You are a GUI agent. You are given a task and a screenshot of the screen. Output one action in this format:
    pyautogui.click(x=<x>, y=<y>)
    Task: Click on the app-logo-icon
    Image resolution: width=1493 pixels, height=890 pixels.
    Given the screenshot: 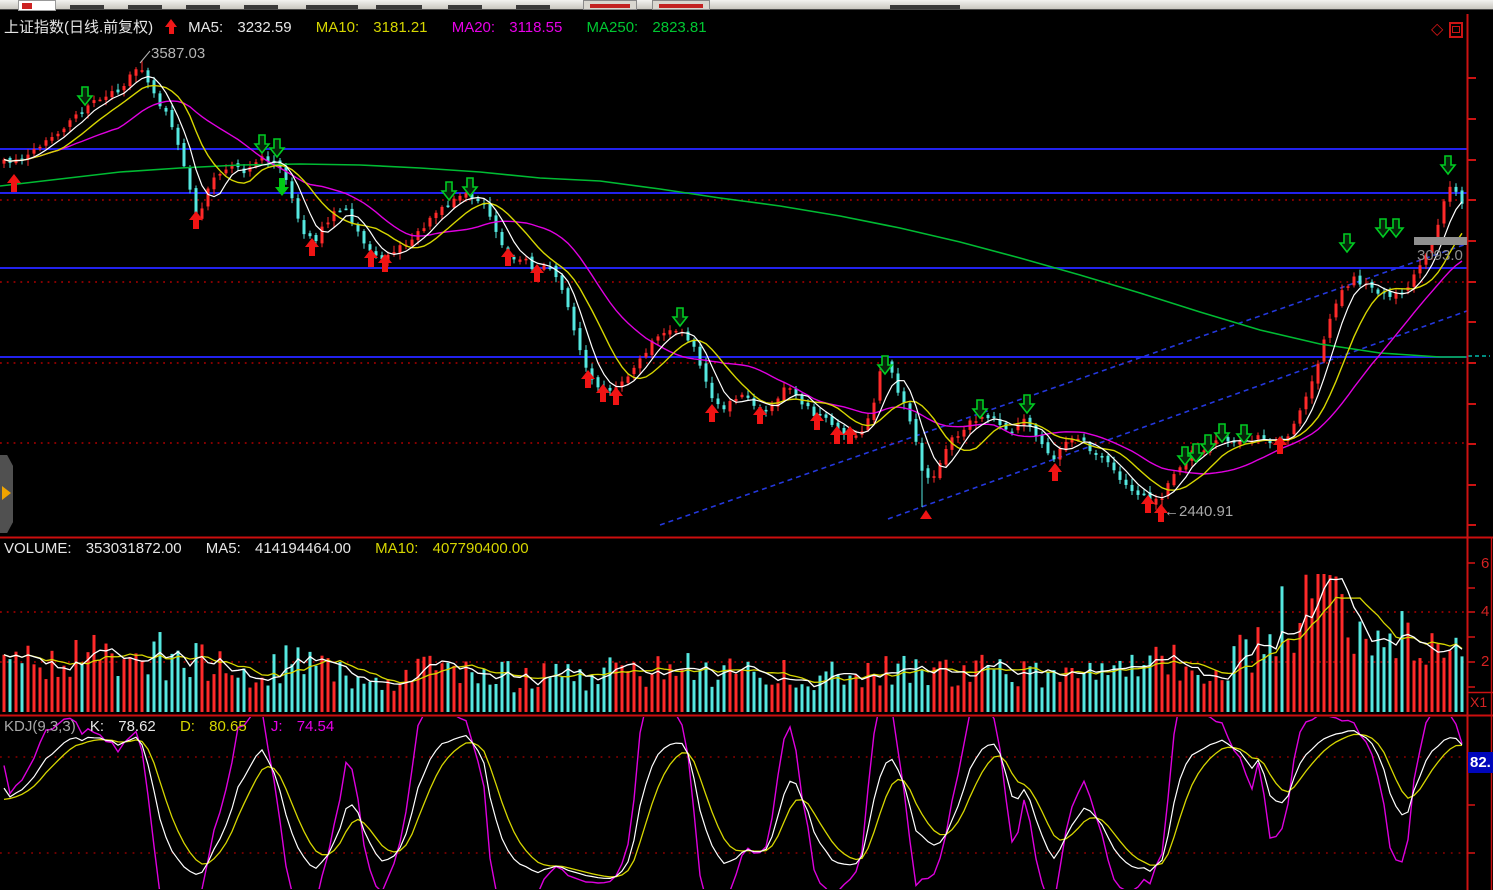 What is the action you would take?
    pyautogui.click(x=37, y=5)
    